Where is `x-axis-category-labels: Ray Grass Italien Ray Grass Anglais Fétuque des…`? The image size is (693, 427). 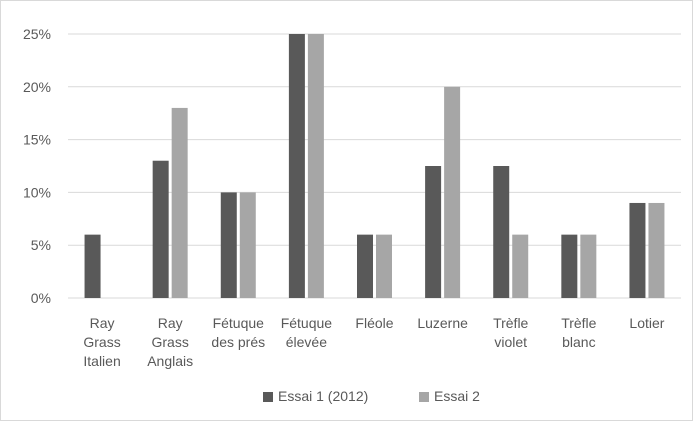
x-axis-category-labels: Ray Grass Italien Ray Grass Anglais Fétuque des… is located at coordinates (373, 342).